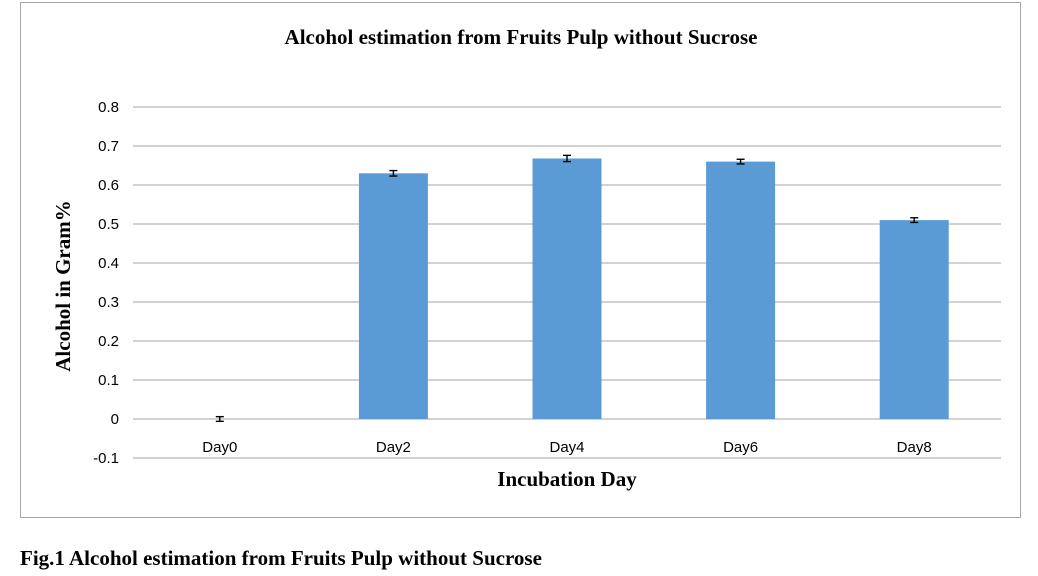  I want to click on x-tick-label: Day2, so click(393, 447).